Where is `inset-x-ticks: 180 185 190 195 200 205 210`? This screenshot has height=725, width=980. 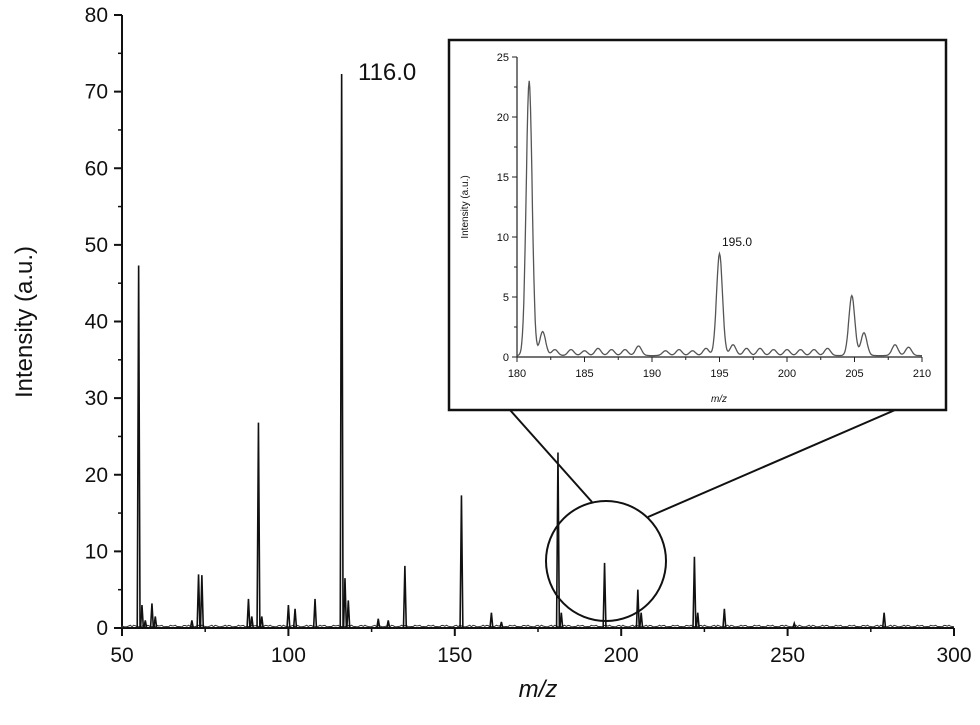
inset-x-ticks: 180 185 190 195 200 205 210 is located at coordinates (719, 368).